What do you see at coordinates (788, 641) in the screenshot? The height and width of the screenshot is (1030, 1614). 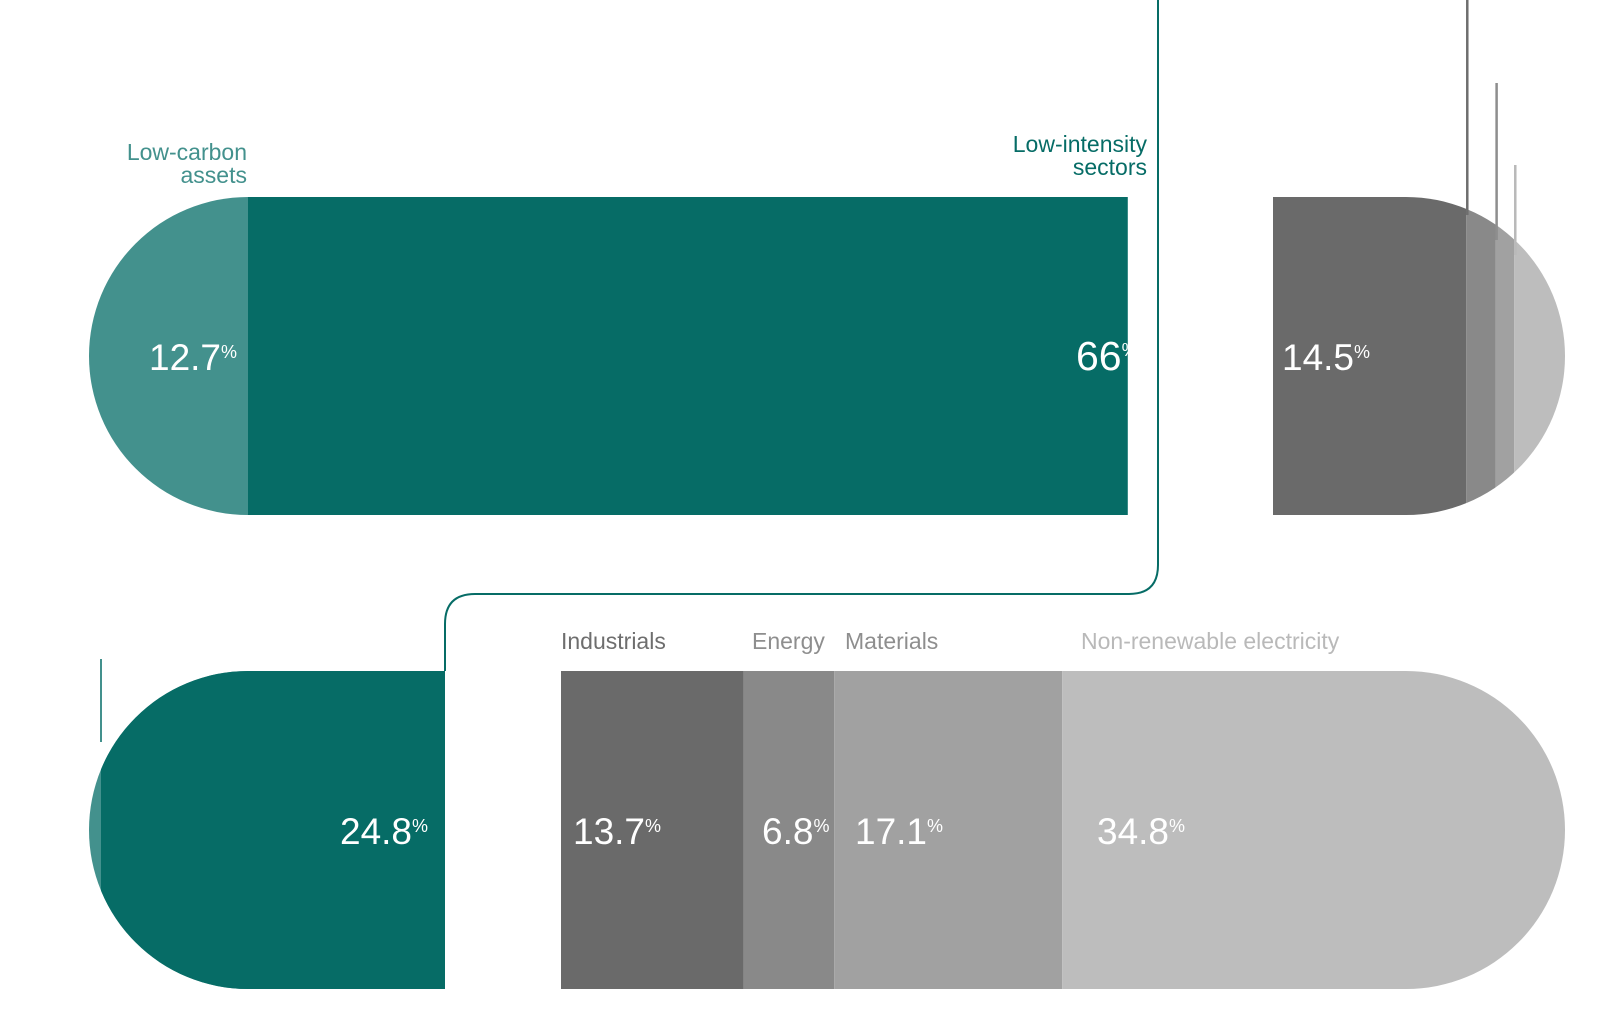 I see `label-energy: Energy` at bounding box center [788, 641].